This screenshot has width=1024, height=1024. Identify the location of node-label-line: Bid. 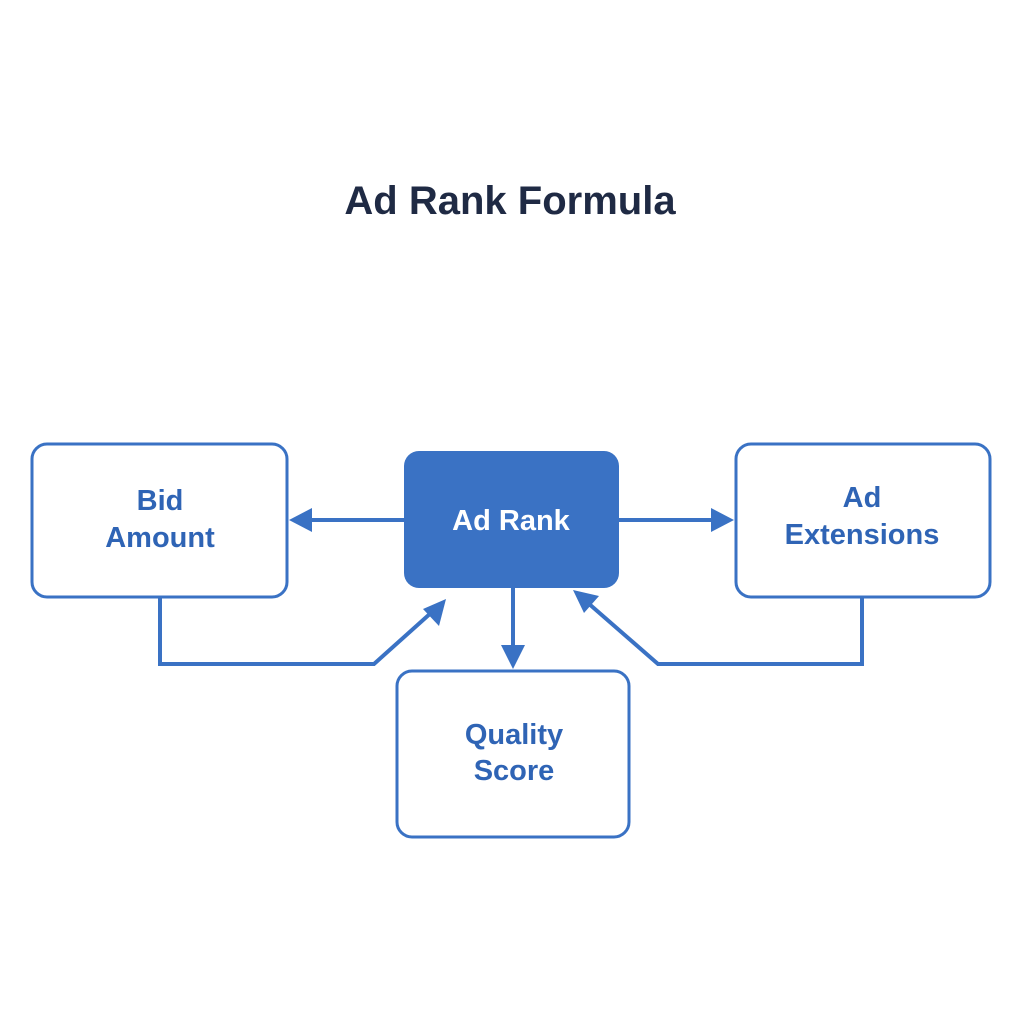
(160, 501).